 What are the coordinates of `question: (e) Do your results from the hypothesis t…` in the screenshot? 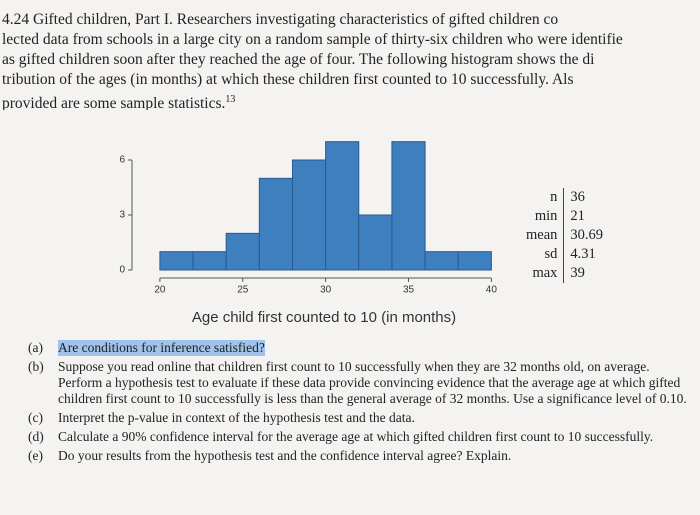 It's located at (358, 456).